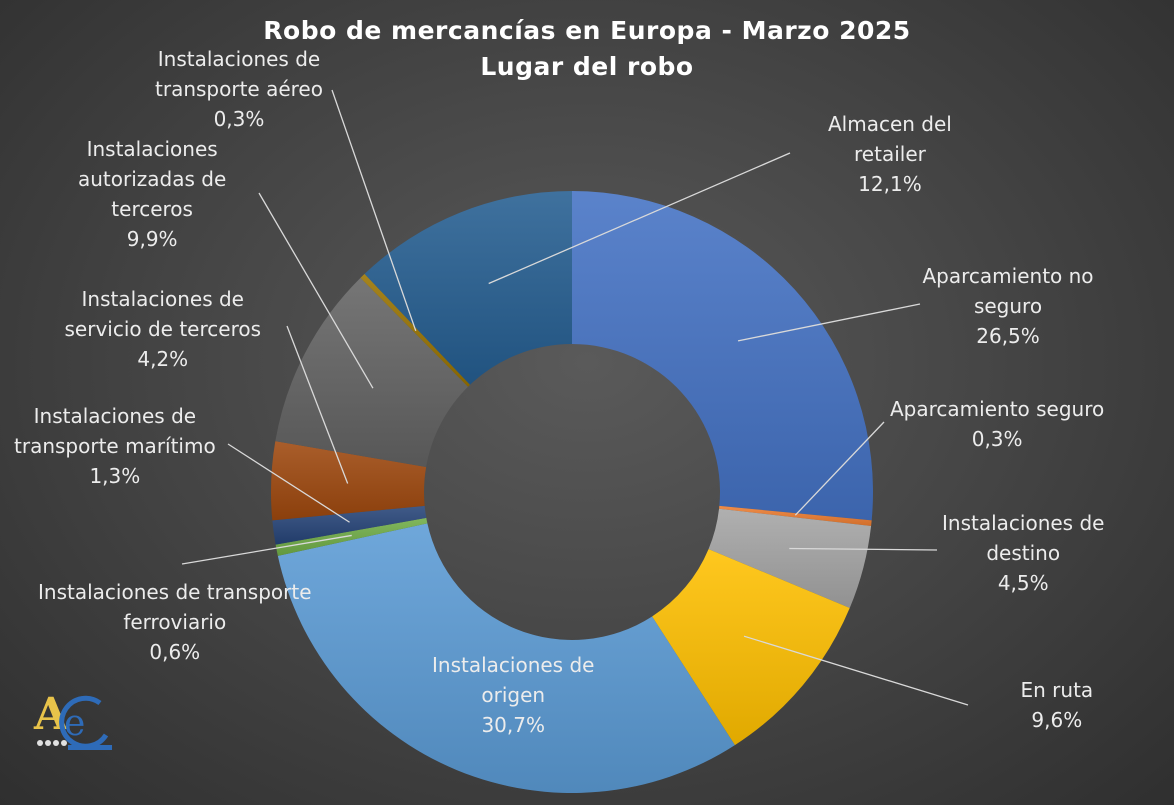  I want to click on data-label-value: 1,3%, so click(115, 476).